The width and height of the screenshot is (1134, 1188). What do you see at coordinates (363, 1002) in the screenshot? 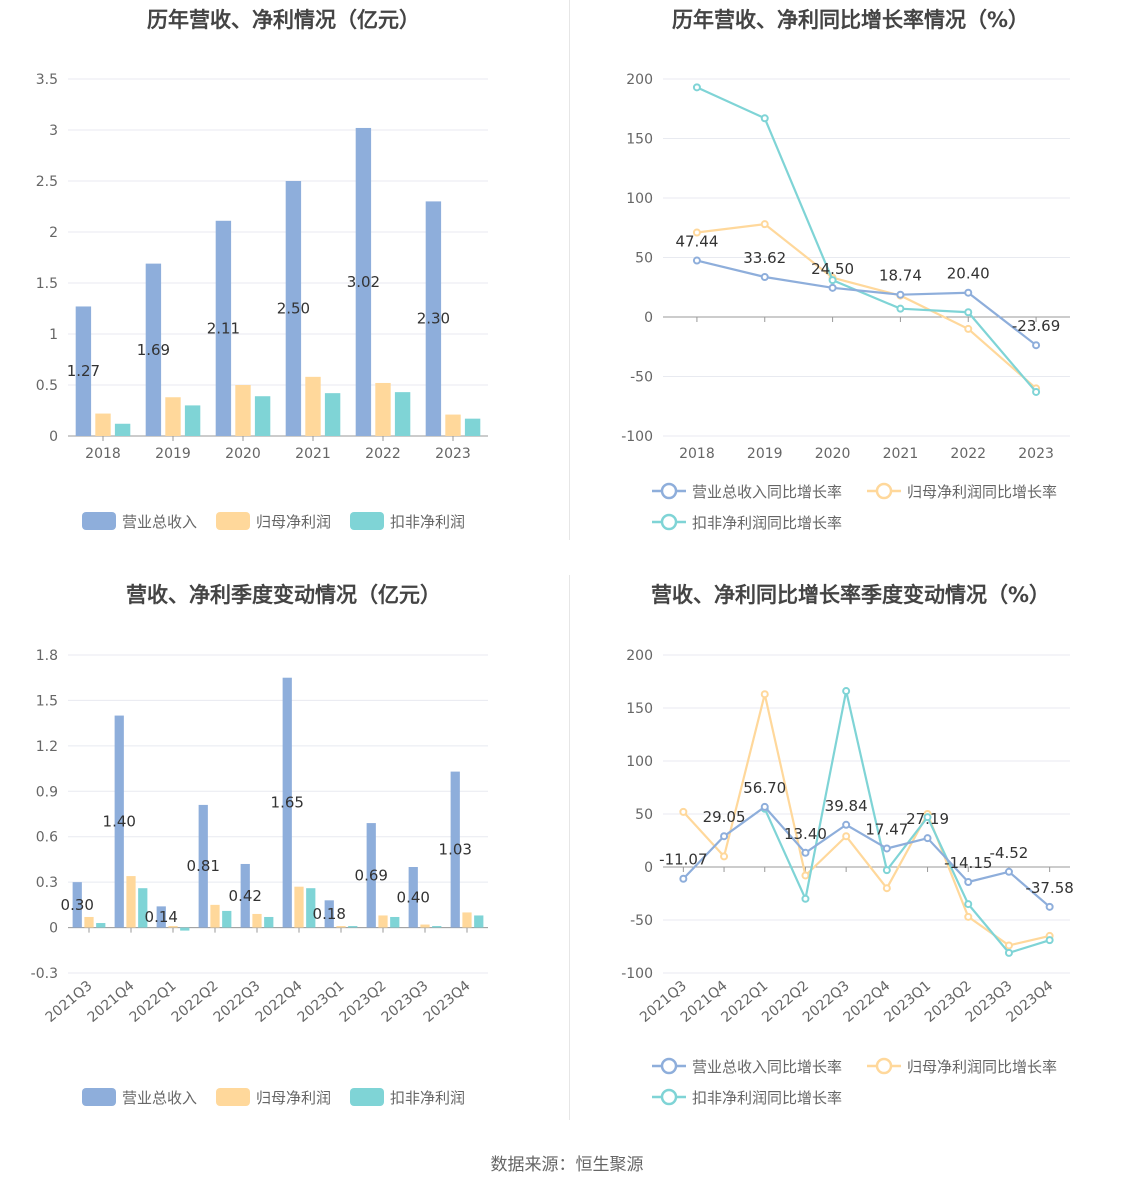
I see `x-tick-label: 2023Q2` at bounding box center [363, 1002].